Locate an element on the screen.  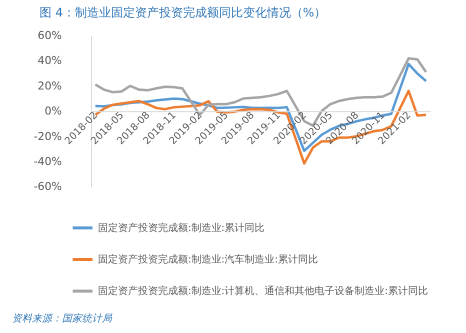
y-tick-label: -60% is located at coordinates (48, 187).